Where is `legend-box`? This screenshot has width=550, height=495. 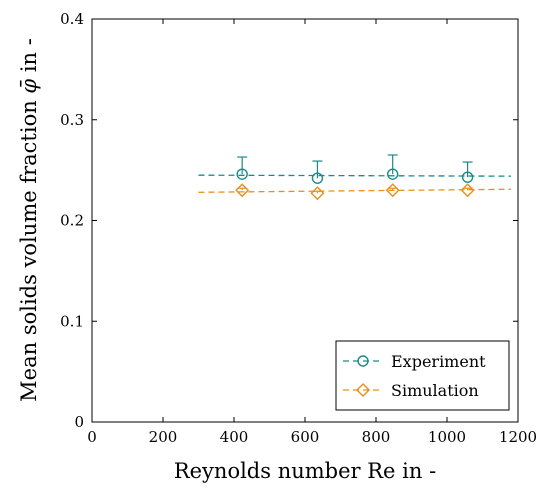 legend-box is located at coordinates (422, 375).